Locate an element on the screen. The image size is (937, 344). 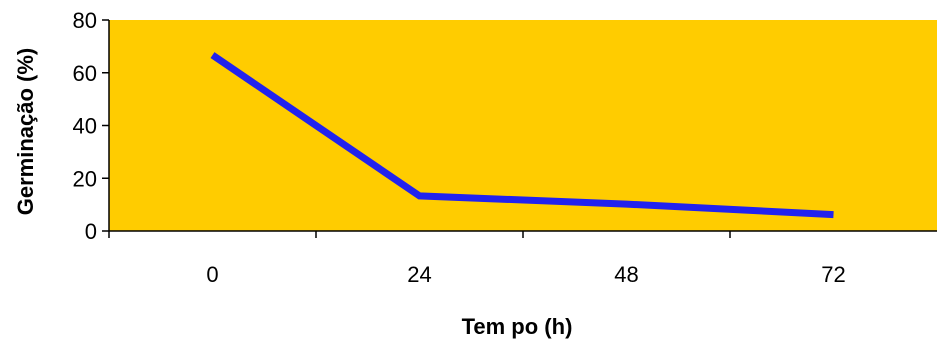
y-axis-ticks: 0 20 40 60 80 is located at coordinates (91, 126).